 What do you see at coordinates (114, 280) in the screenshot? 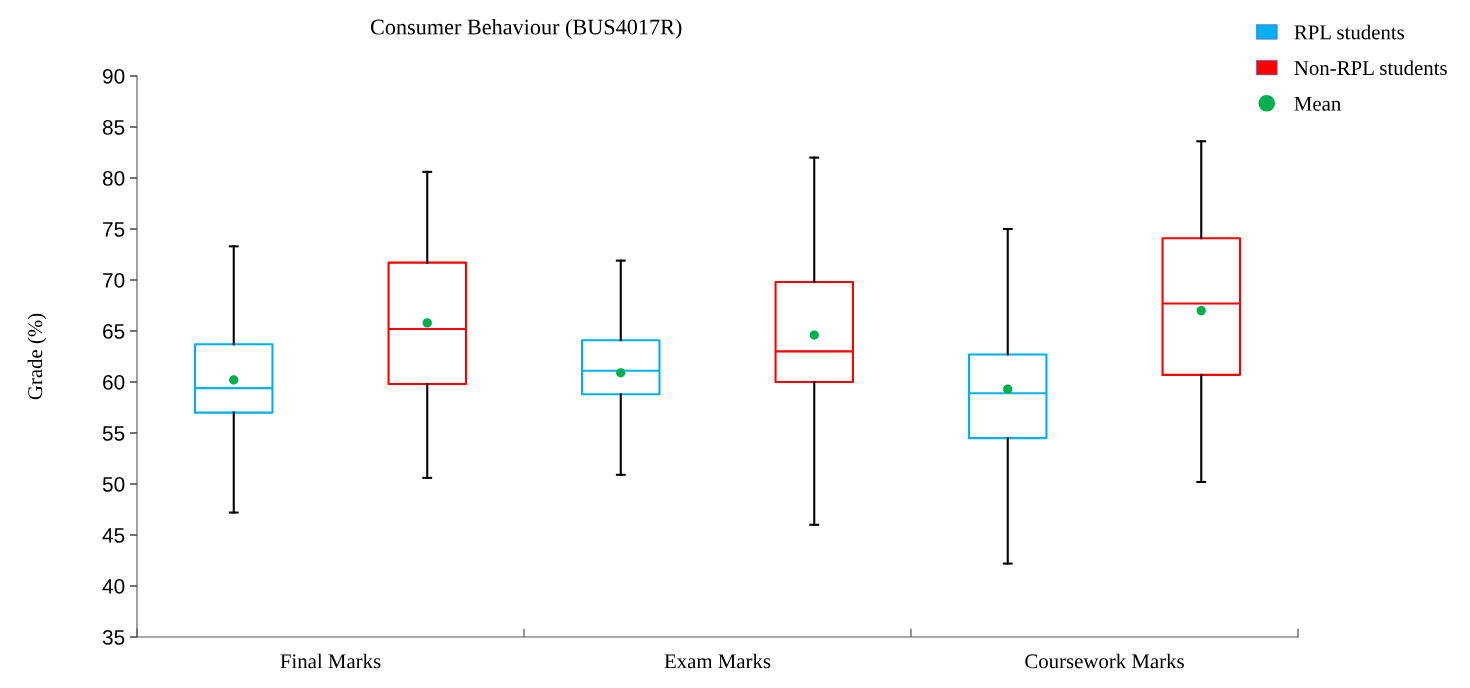
I see `y-tick-label: 70` at bounding box center [114, 280].